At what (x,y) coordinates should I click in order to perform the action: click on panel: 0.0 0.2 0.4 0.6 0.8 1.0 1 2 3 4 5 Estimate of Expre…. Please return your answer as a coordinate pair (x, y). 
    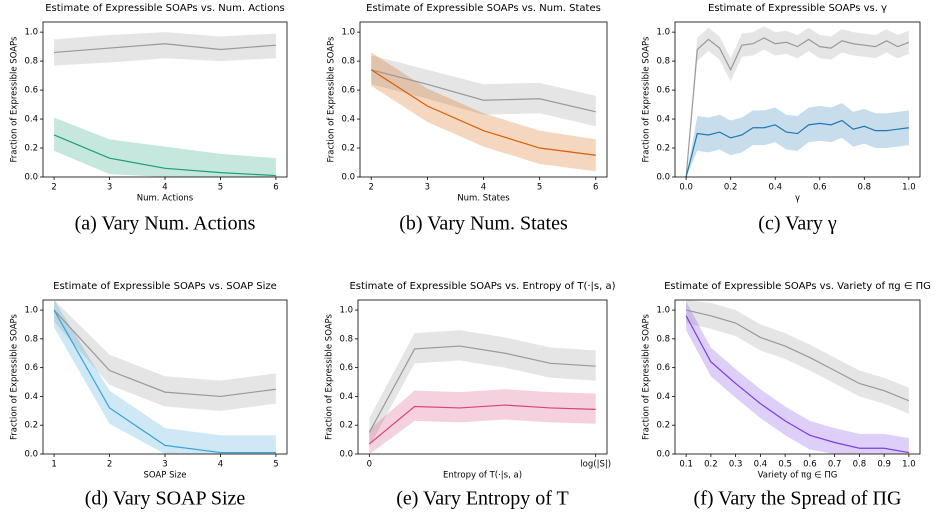
    Looking at the image, I should click on (149, 395).